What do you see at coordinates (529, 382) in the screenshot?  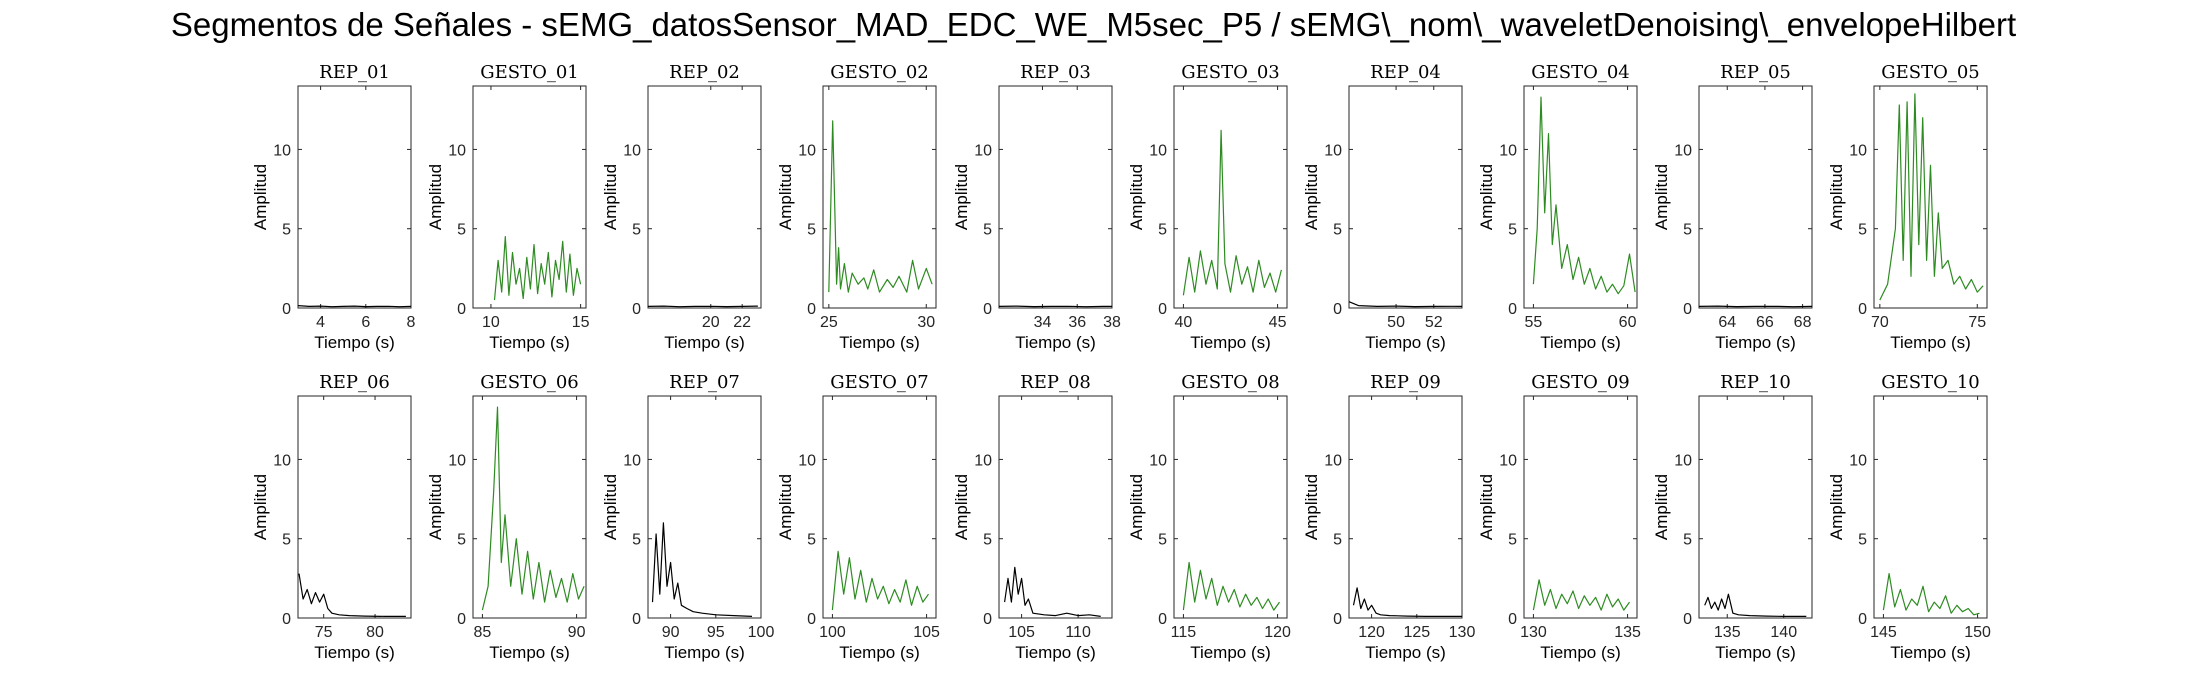 I see `subplot-title: GESTO_06` at bounding box center [529, 382].